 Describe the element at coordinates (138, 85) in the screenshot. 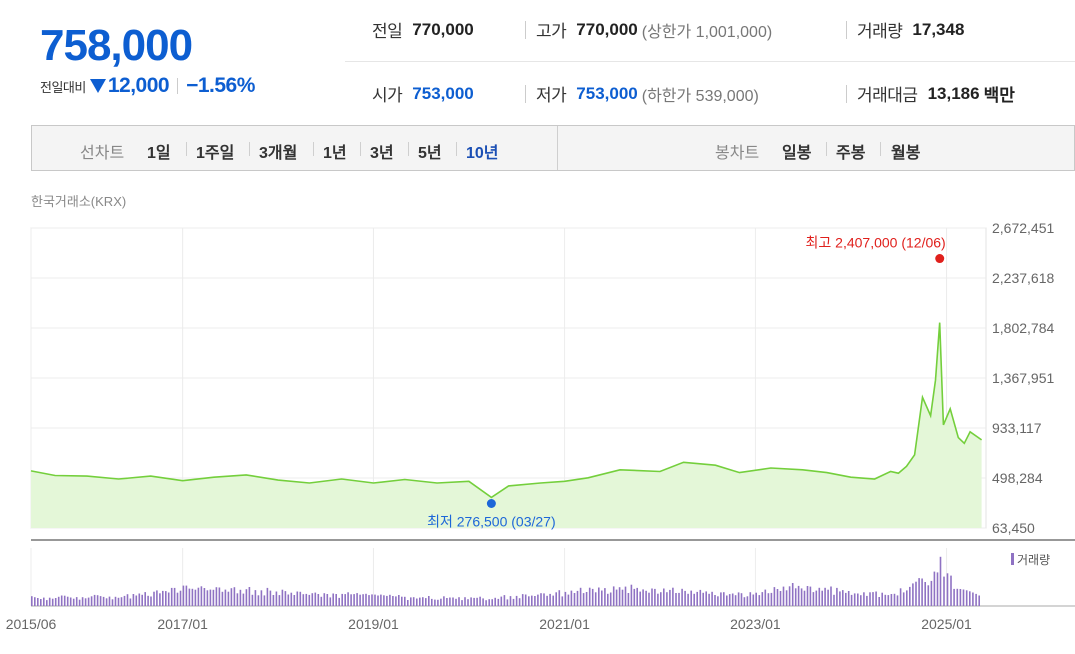

I see `change-amount: 12,000` at that location.